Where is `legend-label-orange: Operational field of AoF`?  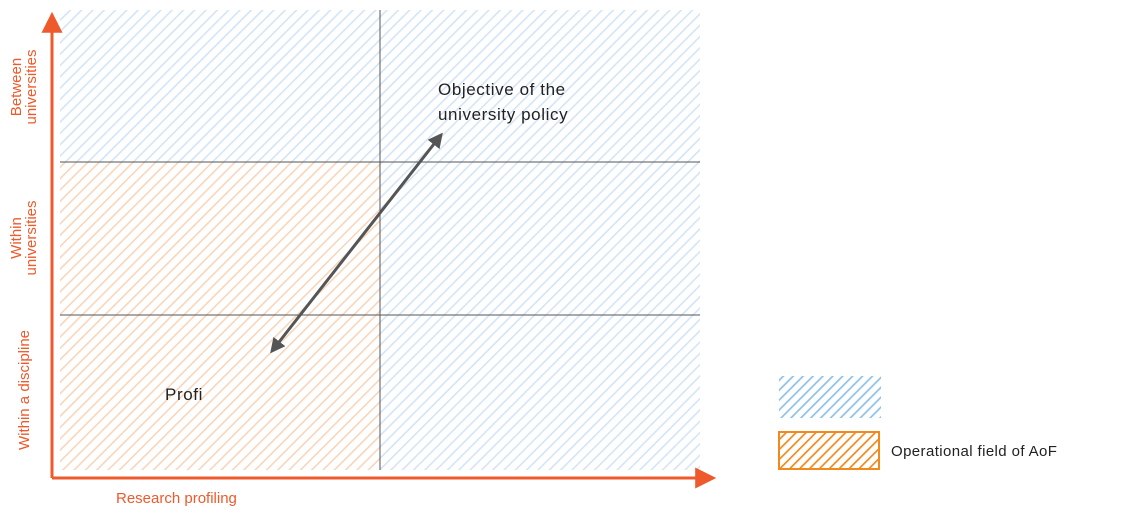 legend-label-orange: Operational field of AoF is located at coordinates (974, 451).